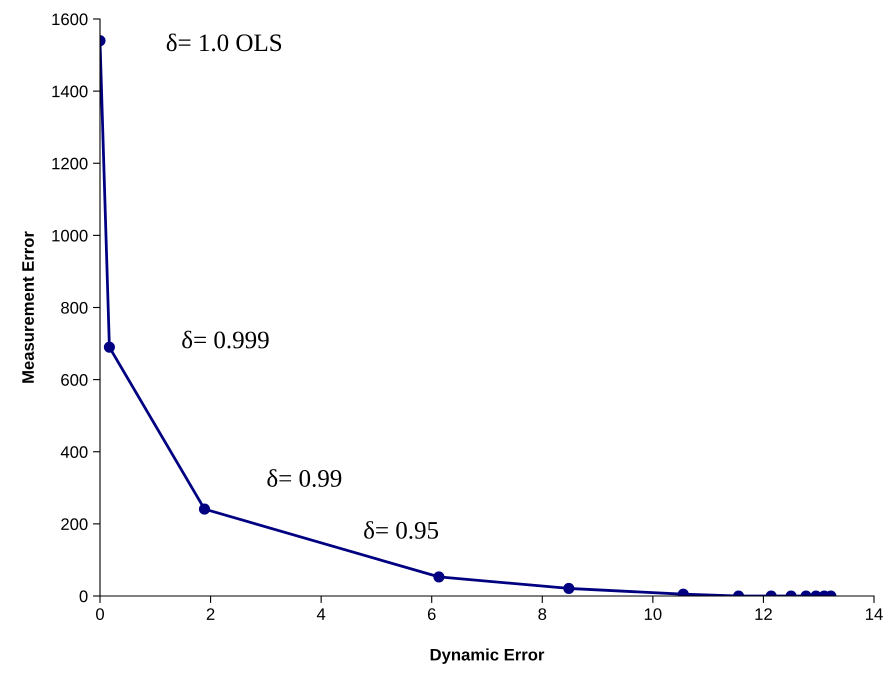  What do you see at coordinates (542, 614) in the screenshot?
I see `x-tick-label: 8` at bounding box center [542, 614].